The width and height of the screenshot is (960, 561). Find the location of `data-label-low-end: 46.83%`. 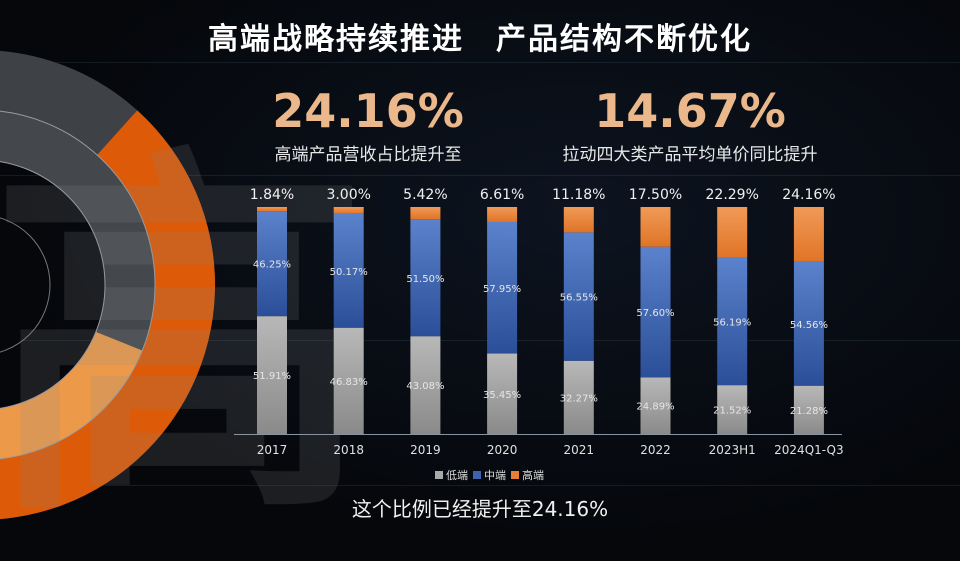

data-label-low-end: 46.83% is located at coordinates (349, 382).